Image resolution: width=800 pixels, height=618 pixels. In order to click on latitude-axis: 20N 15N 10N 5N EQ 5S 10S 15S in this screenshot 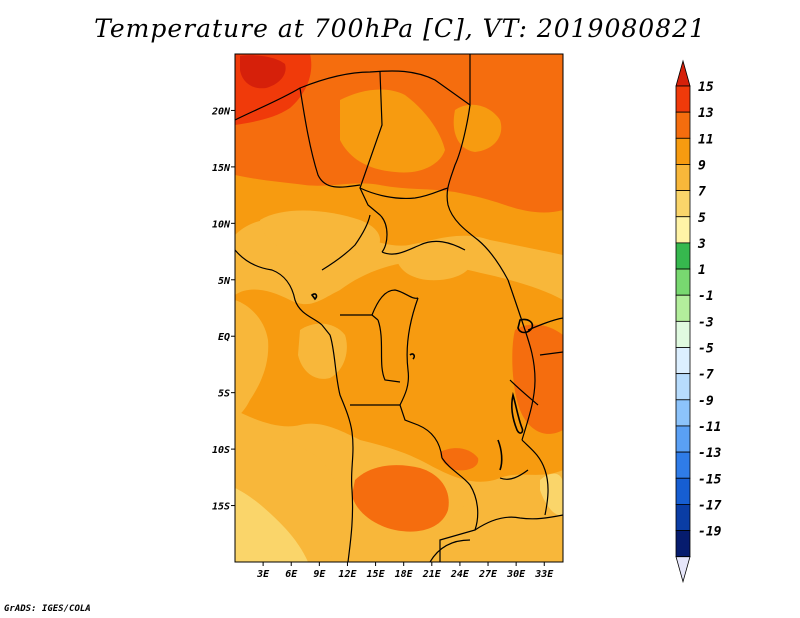, I will do `click(223, 309)`.